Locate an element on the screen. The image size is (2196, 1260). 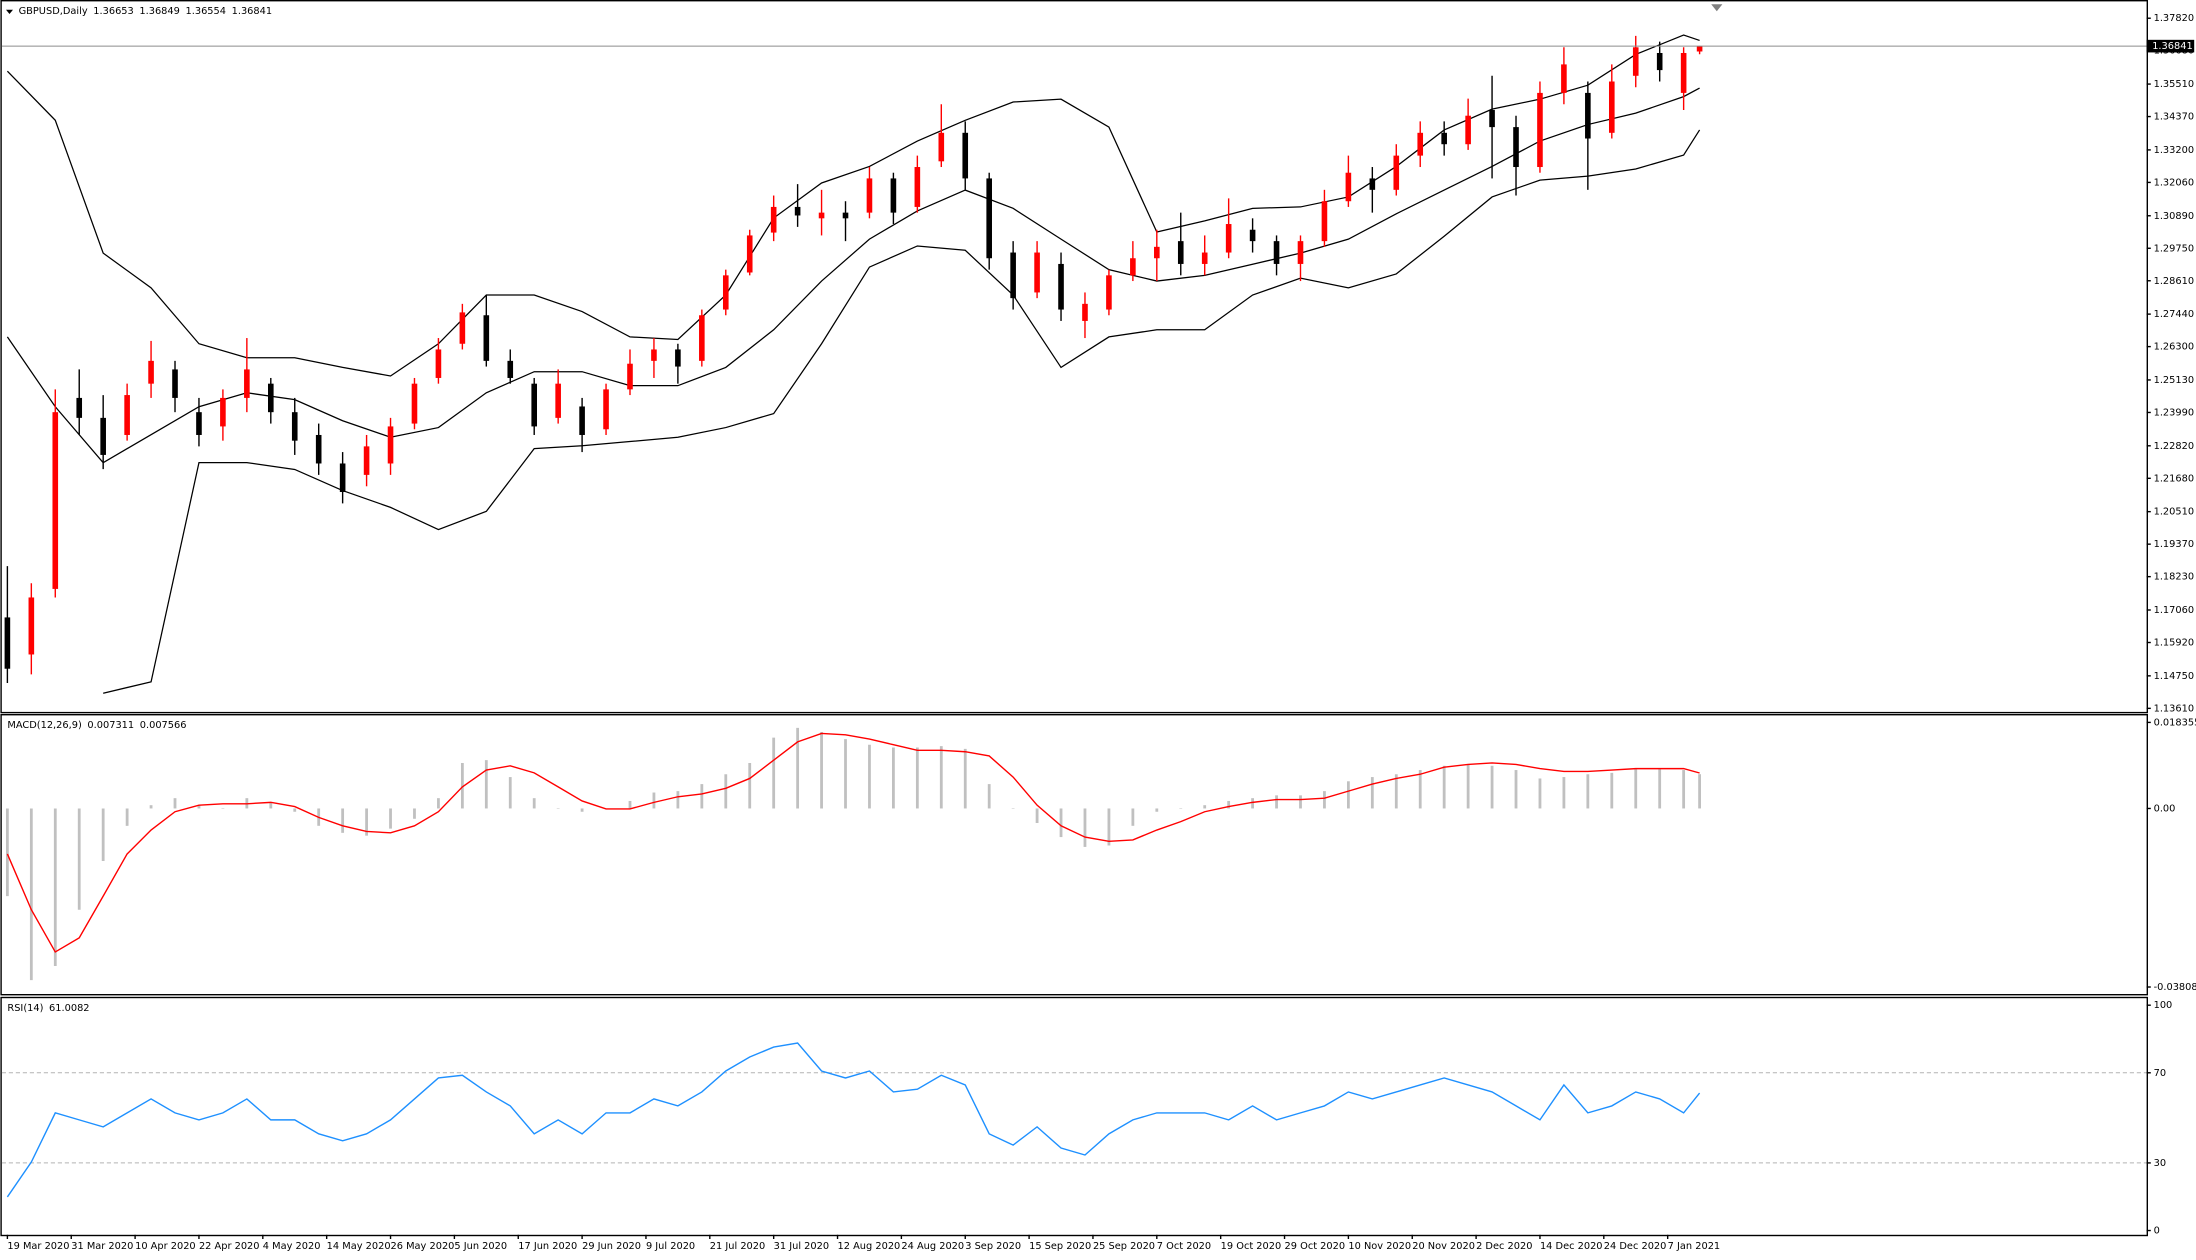
y-tick-label: 1.28610 is located at coordinates (2174, 281).